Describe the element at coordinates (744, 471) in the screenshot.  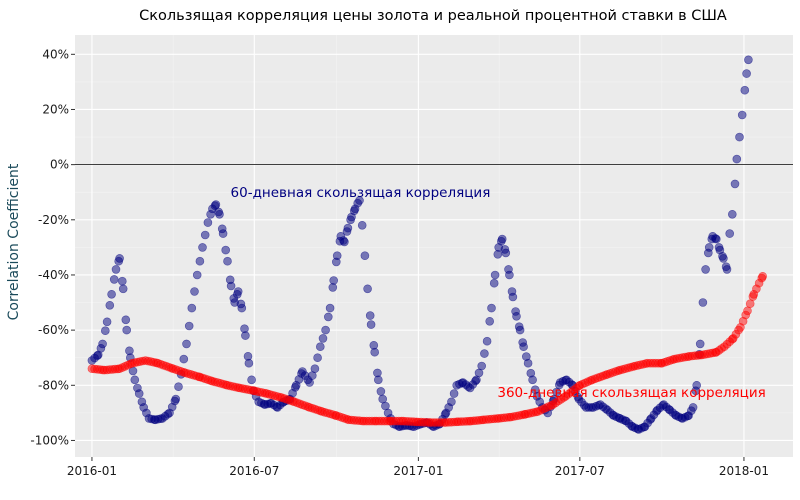
I see `x-tick-label: 2018-01` at that location.